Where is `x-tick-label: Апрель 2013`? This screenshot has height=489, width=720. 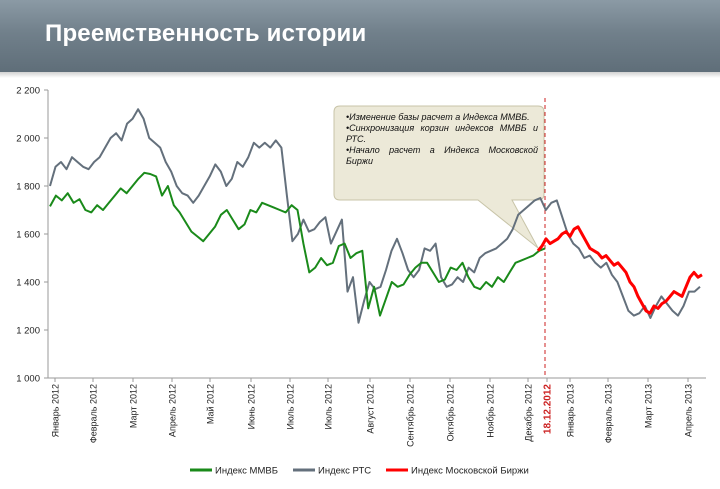 x-tick-label: Апрель 2013 is located at coordinates (689, 410).